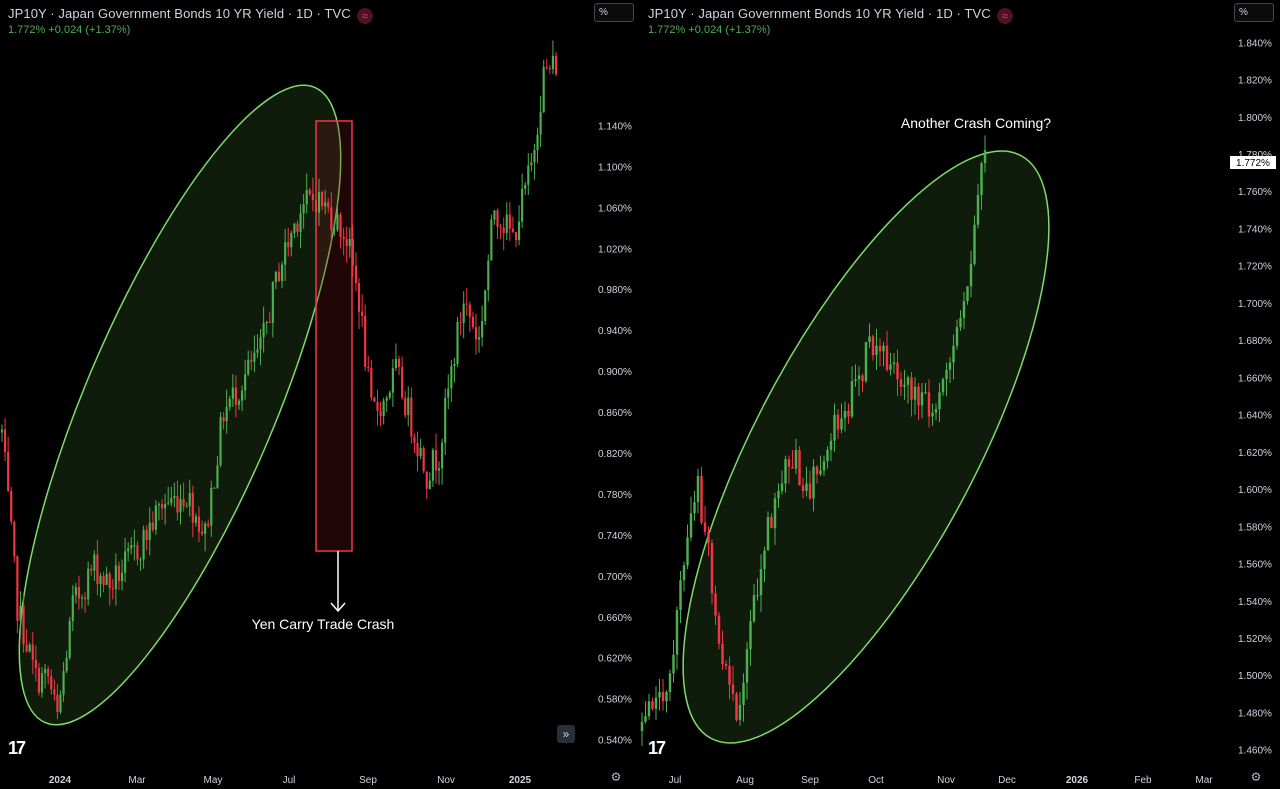 The image size is (1280, 789). I want to click on x-tick-label: Sep, so click(810, 780).